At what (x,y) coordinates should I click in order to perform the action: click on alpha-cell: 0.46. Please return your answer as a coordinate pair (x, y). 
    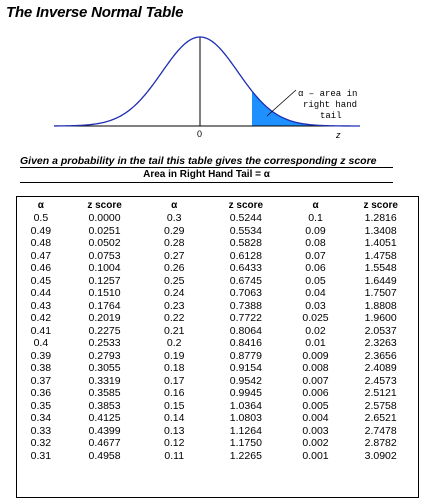
    Looking at the image, I should click on (41, 268).